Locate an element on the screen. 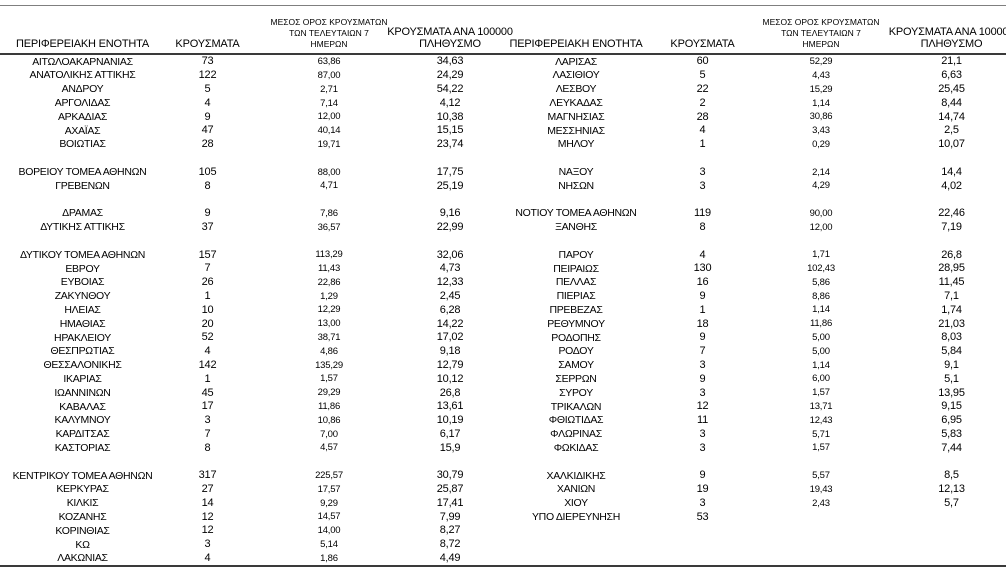 The width and height of the screenshot is (1006, 575). header-avg7-line1: ΜΕΣΟΣ ΟΡΟΣ ΚΡΟΥΣΜΑΤΩΝ is located at coordinates (821, 21).